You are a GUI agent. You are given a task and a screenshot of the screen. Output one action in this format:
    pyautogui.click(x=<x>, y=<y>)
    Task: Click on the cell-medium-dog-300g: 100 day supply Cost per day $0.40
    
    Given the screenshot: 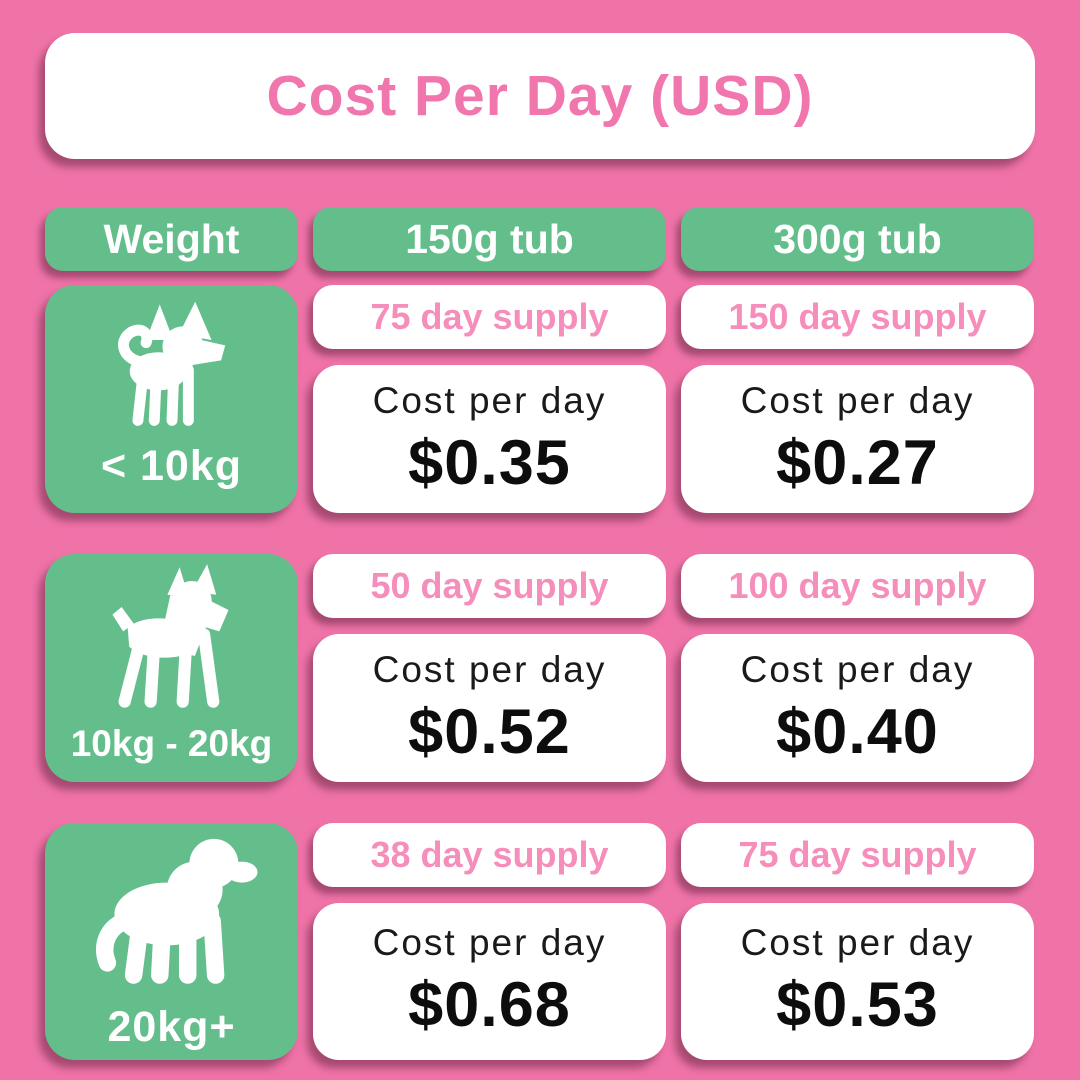 What is the action you would take?
    pyautogui.click(x=857, y=668)
    